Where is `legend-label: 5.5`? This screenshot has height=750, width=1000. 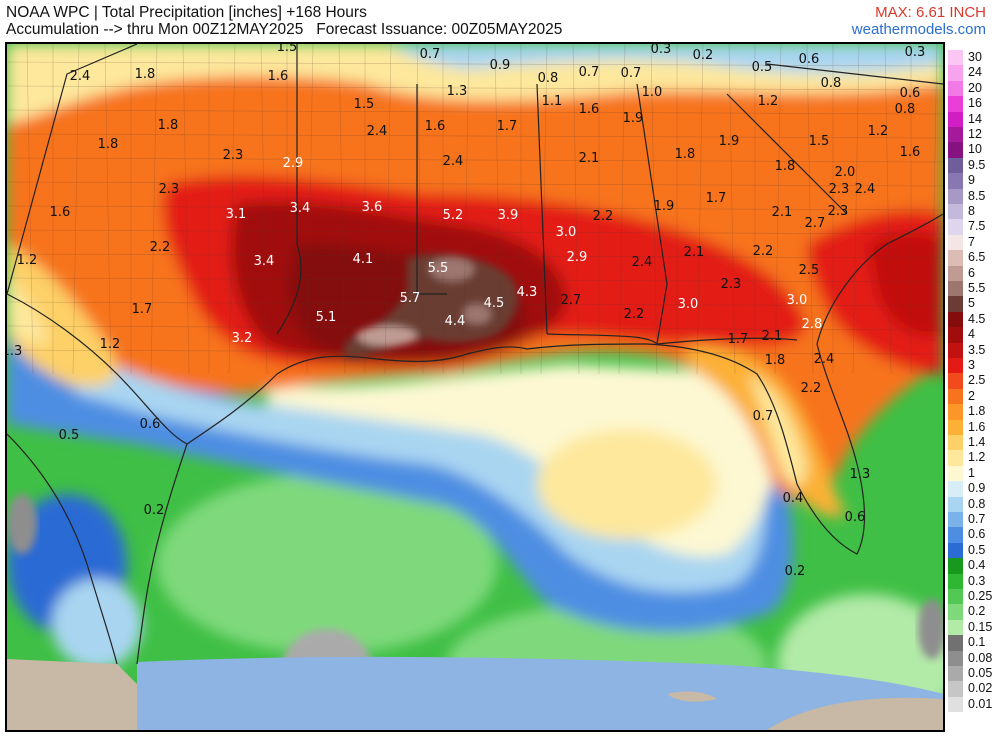
legend-label: 5.5 is located at coordinates (977, 288).